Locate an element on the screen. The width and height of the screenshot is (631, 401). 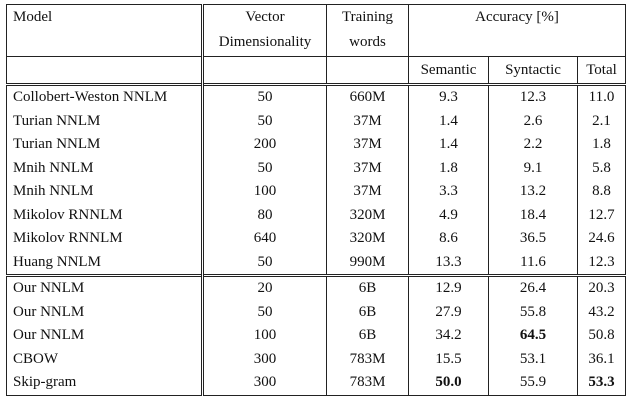
header-model: Model is located at coordinates (105, 17).